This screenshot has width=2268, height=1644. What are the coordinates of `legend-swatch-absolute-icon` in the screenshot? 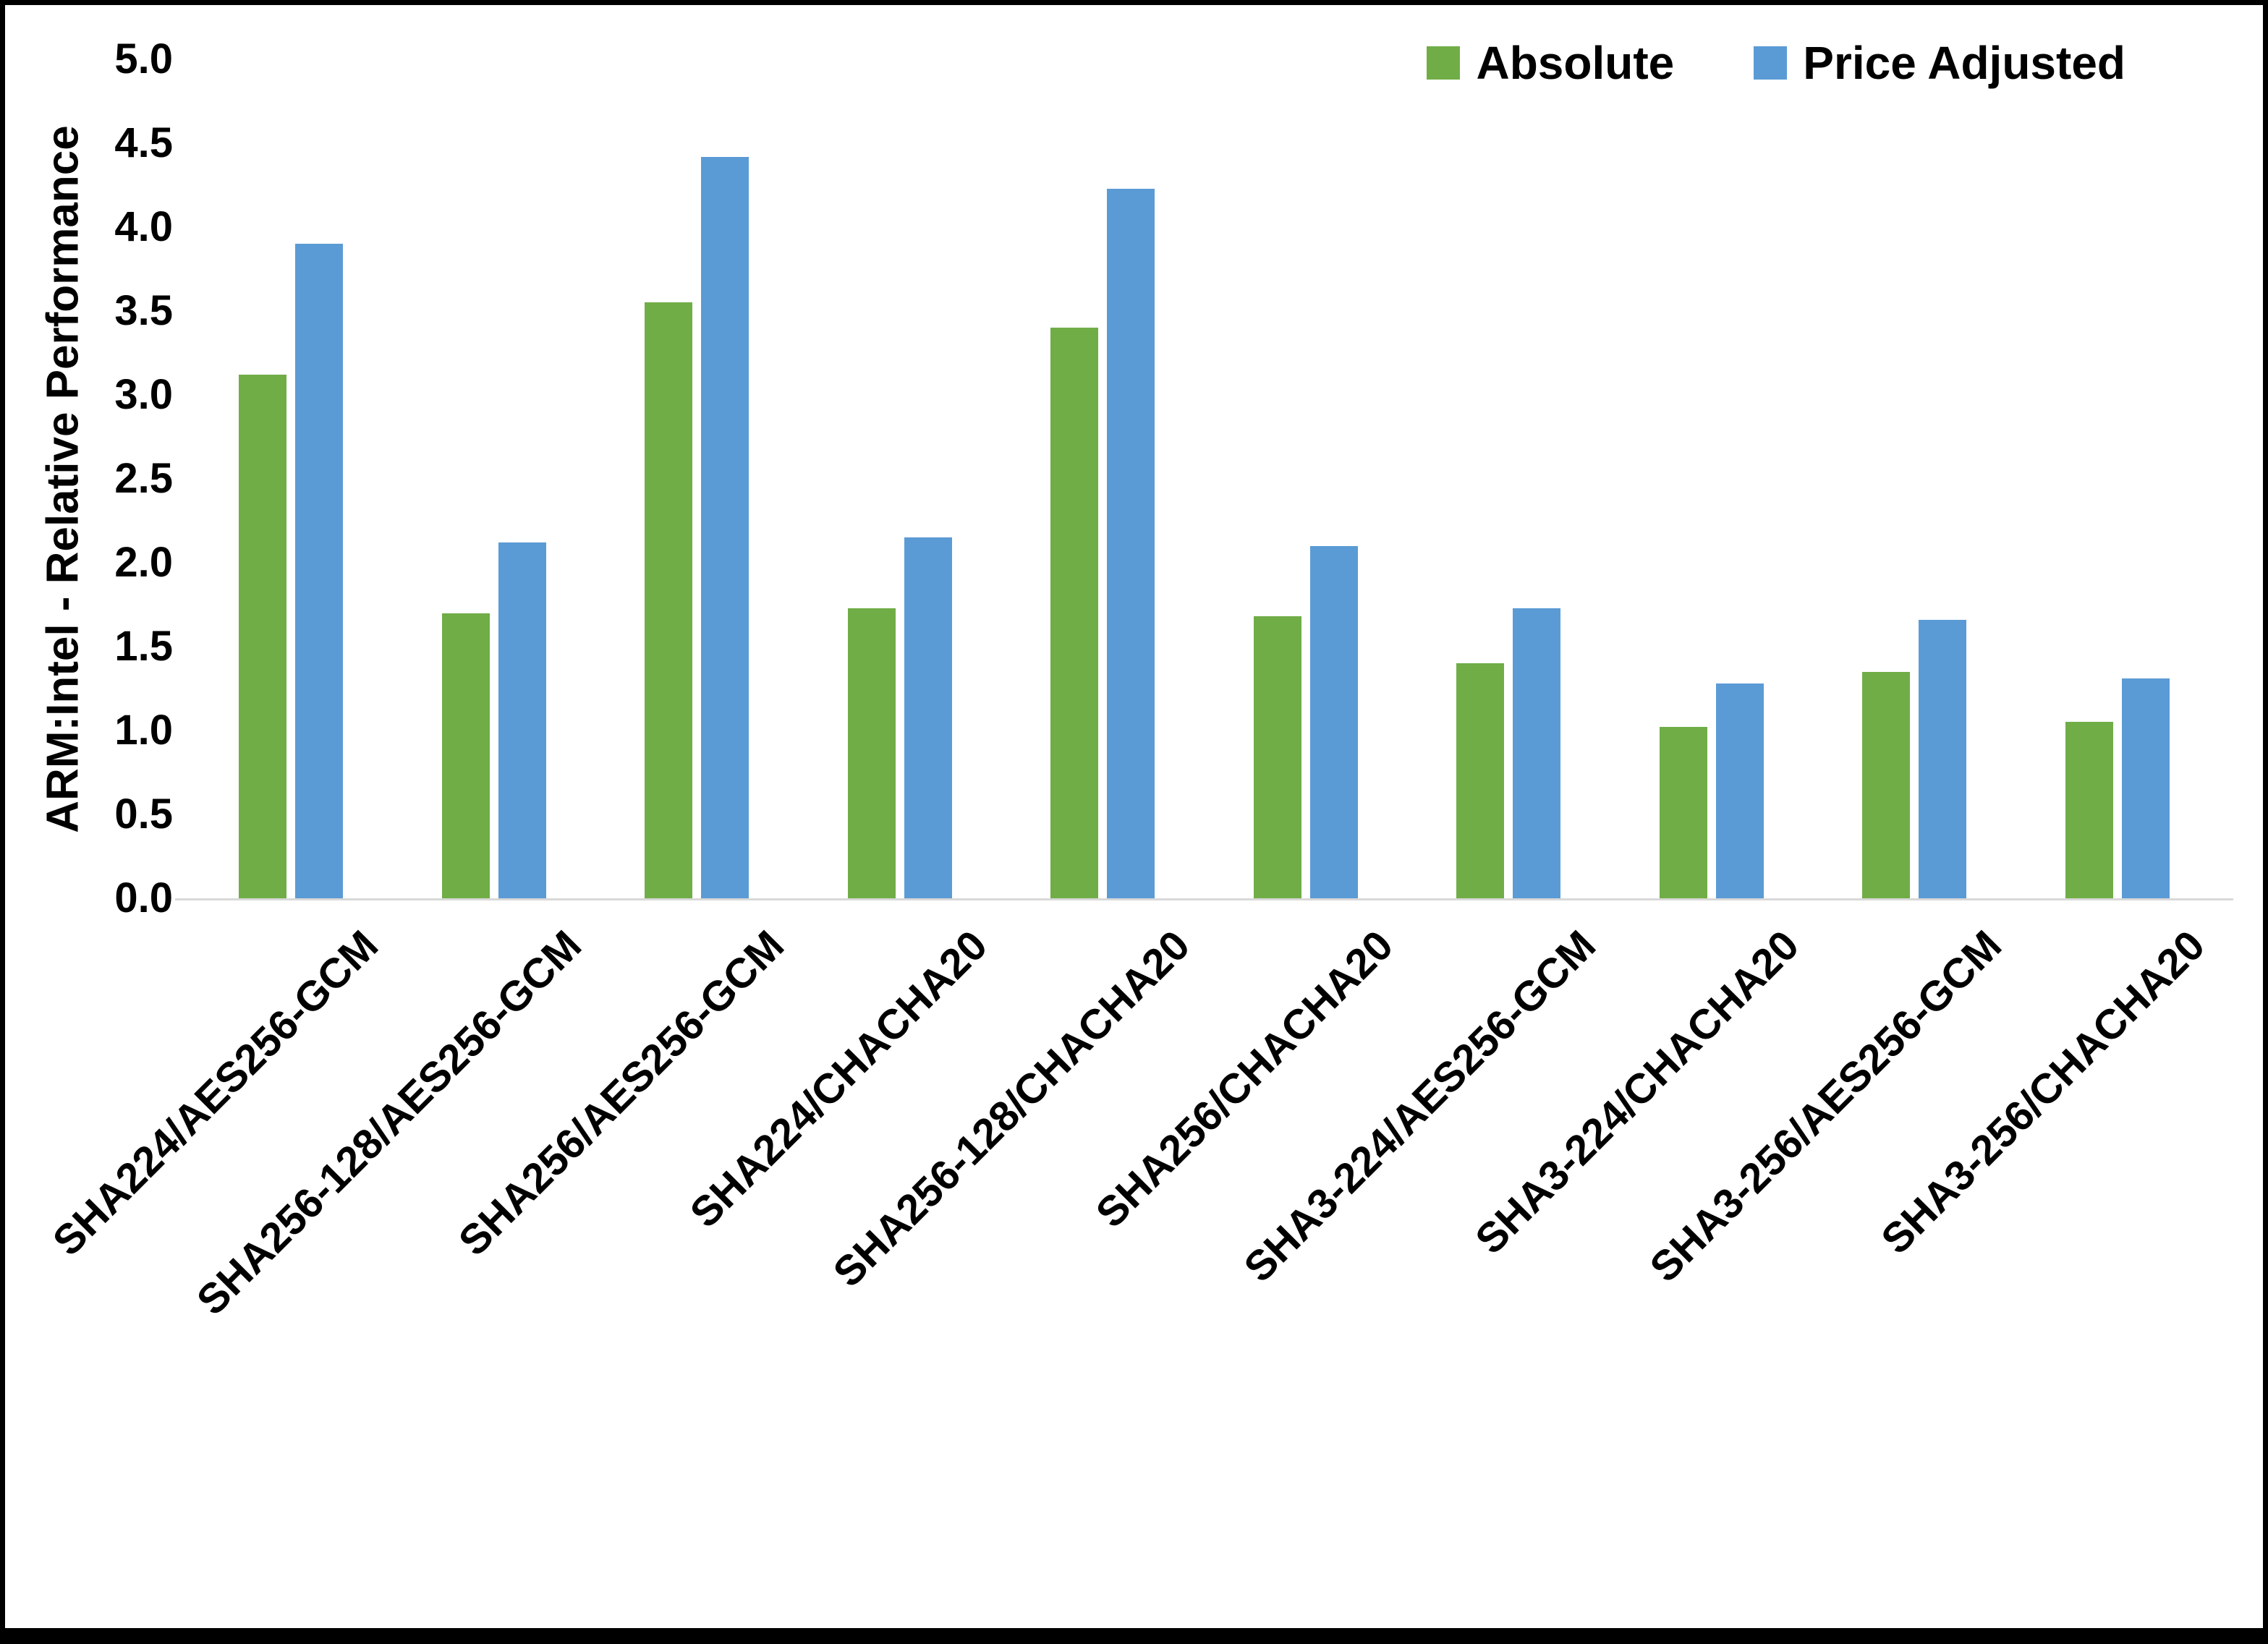 It's located at (1444, 63).